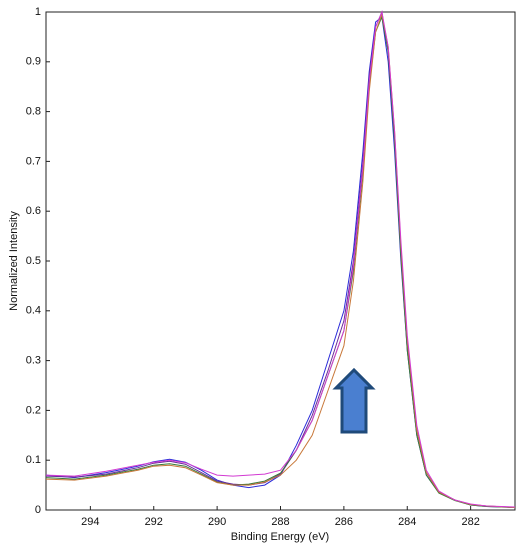  What do you see at coordinates (33, 211) in the screenshot?
I see `y-tick-label: 0.6` at bounding box center [33, 211].